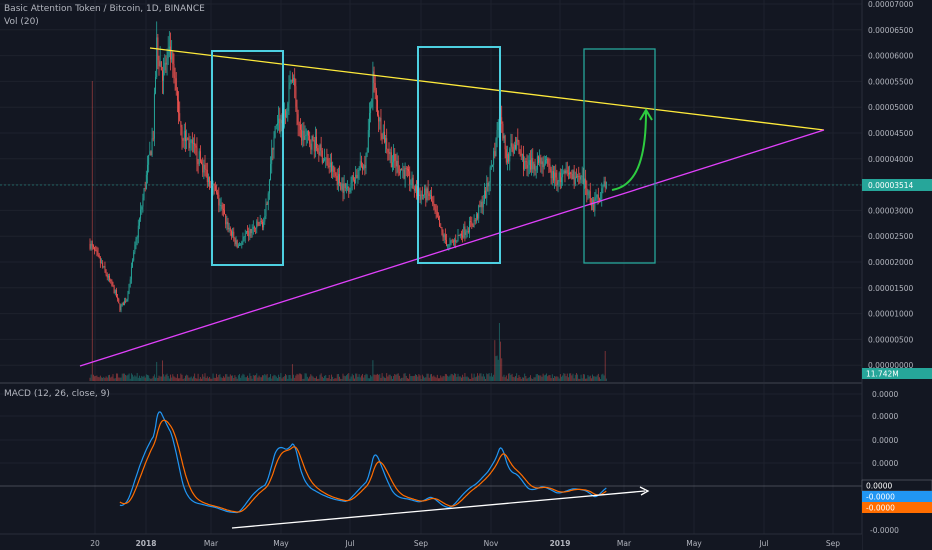 This screenshot has height=550, width=932. I want to click on volume-value-tag: 11.742M, so click(897, 373).